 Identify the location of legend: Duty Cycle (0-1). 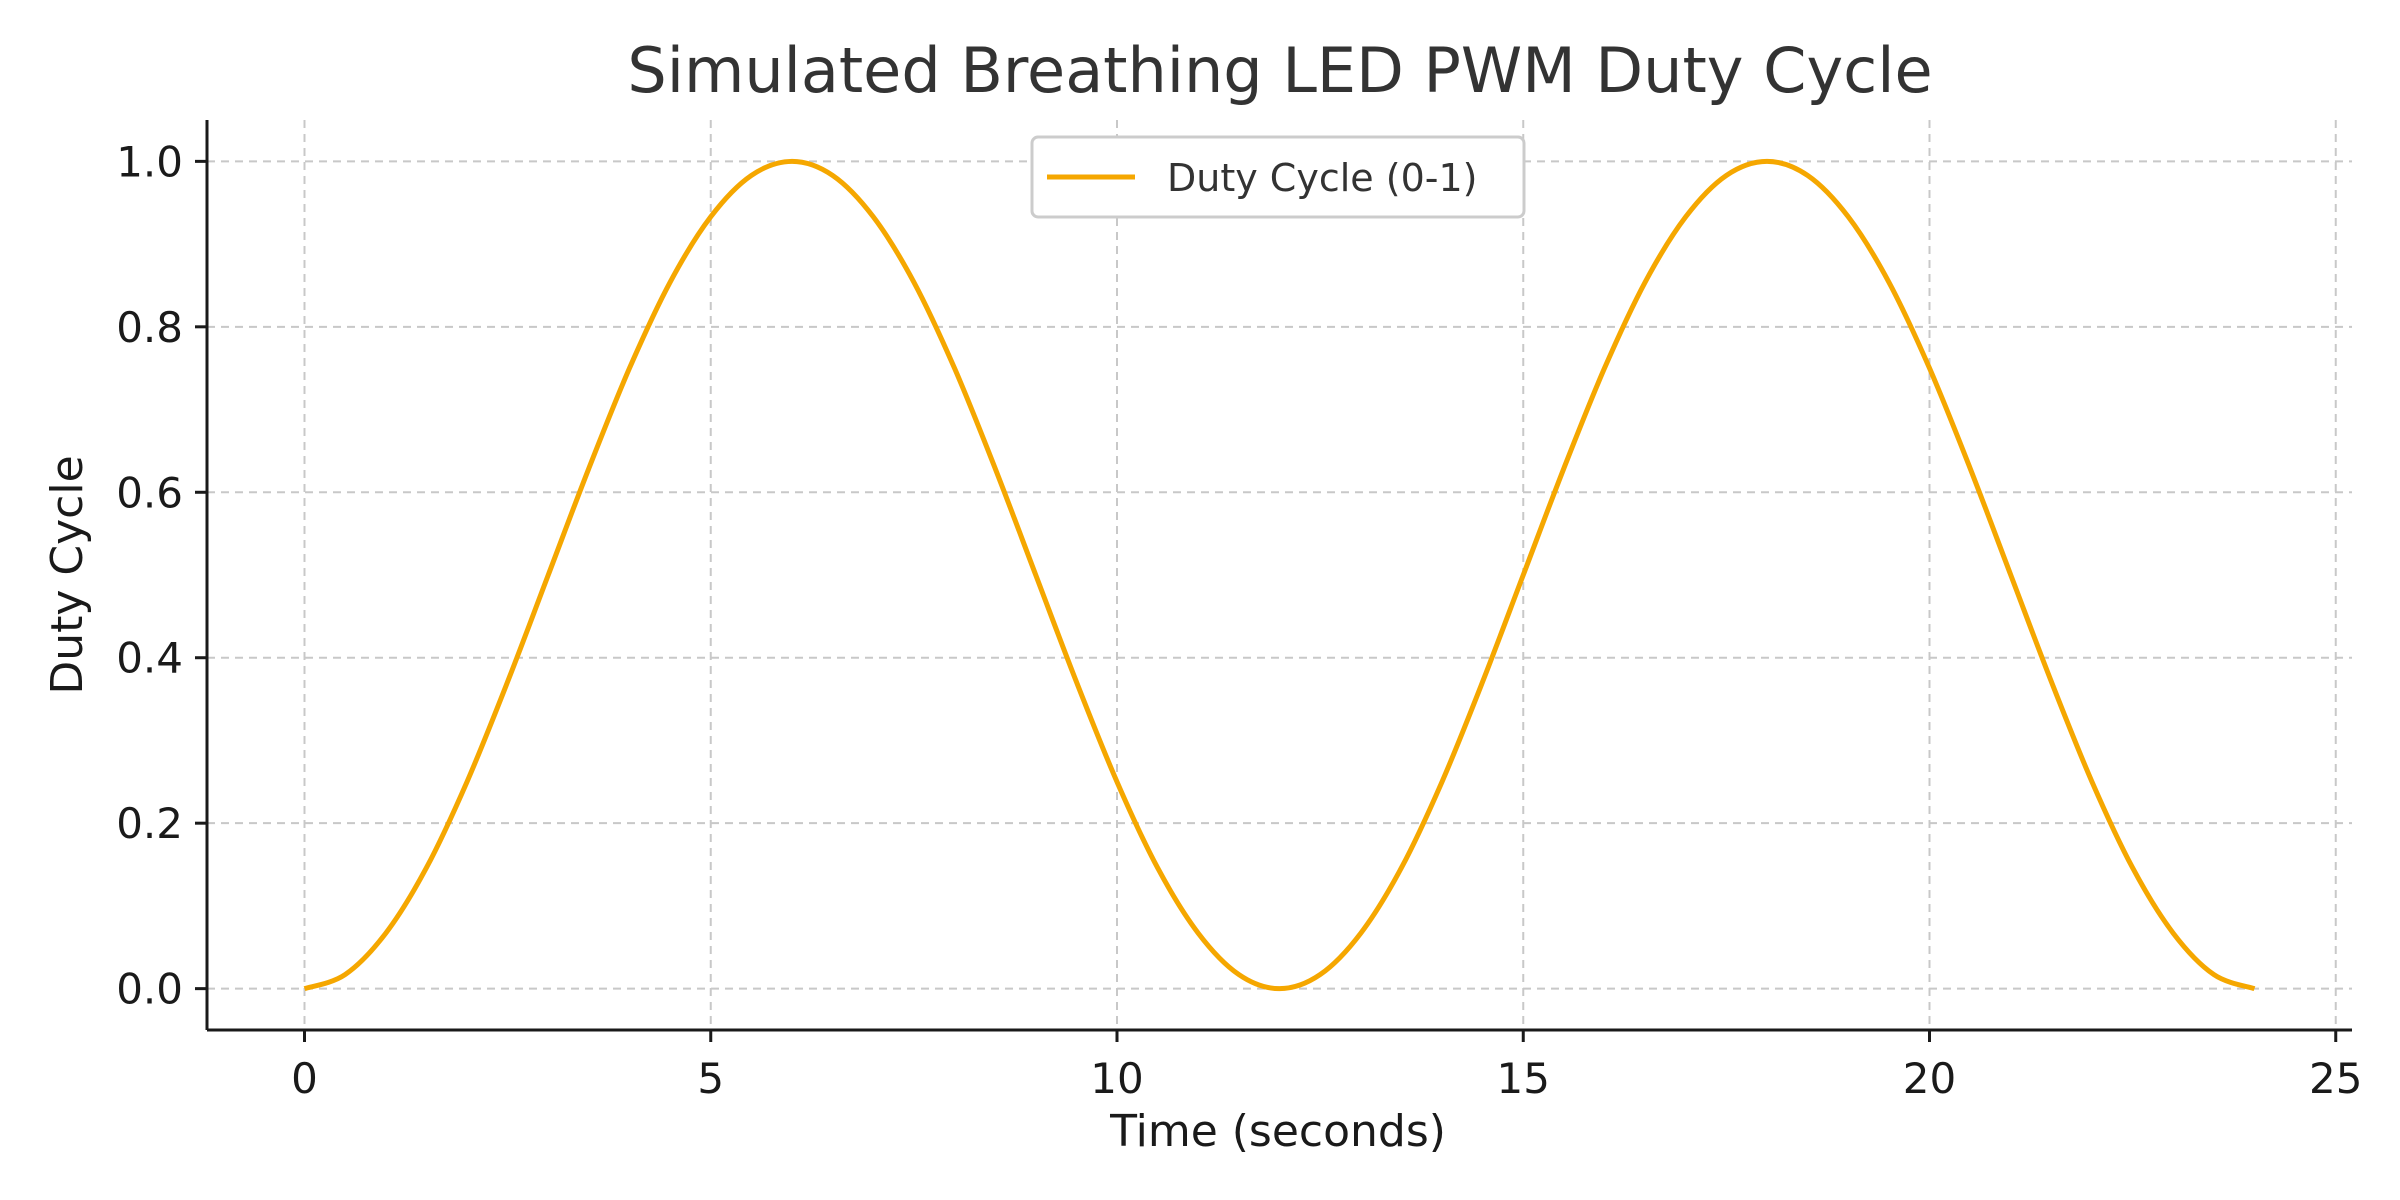
(1278, 177).